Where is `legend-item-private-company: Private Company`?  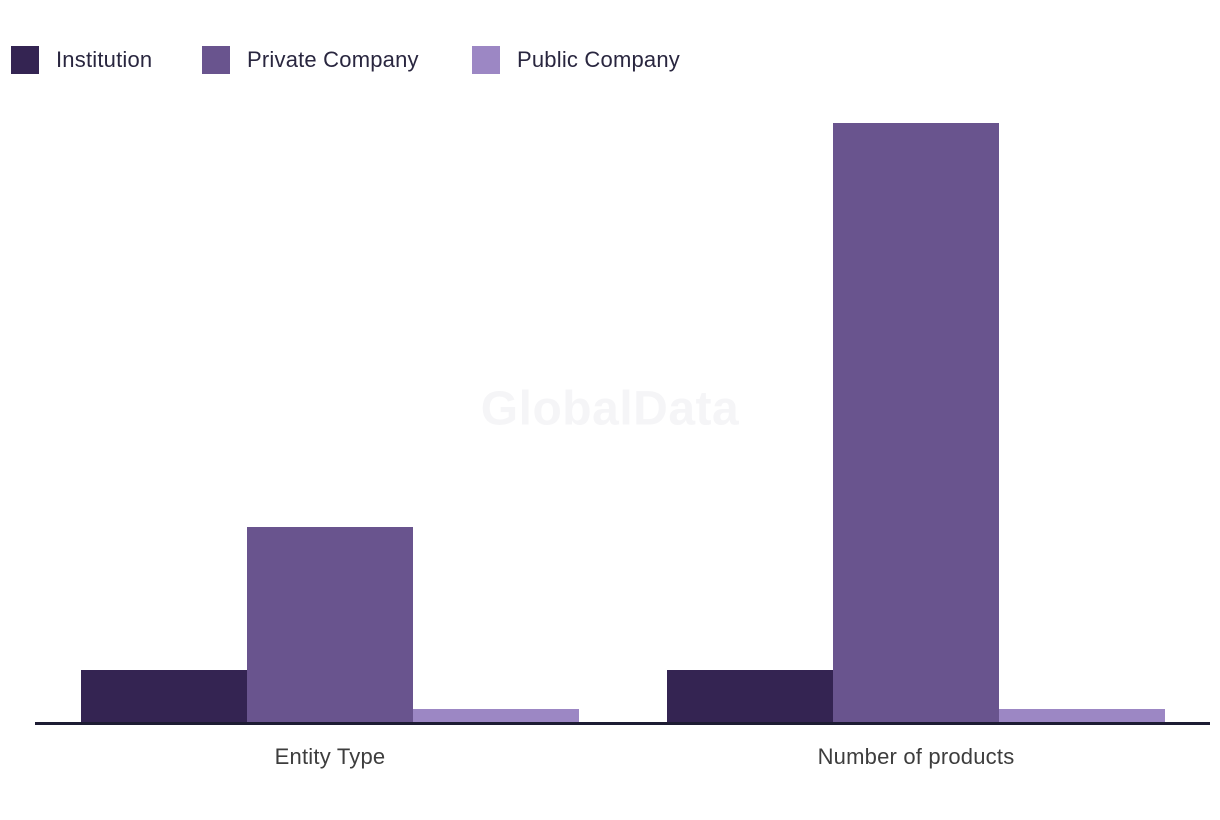
legend-item-private-company: Private Company is located at coordinates (310, 60).